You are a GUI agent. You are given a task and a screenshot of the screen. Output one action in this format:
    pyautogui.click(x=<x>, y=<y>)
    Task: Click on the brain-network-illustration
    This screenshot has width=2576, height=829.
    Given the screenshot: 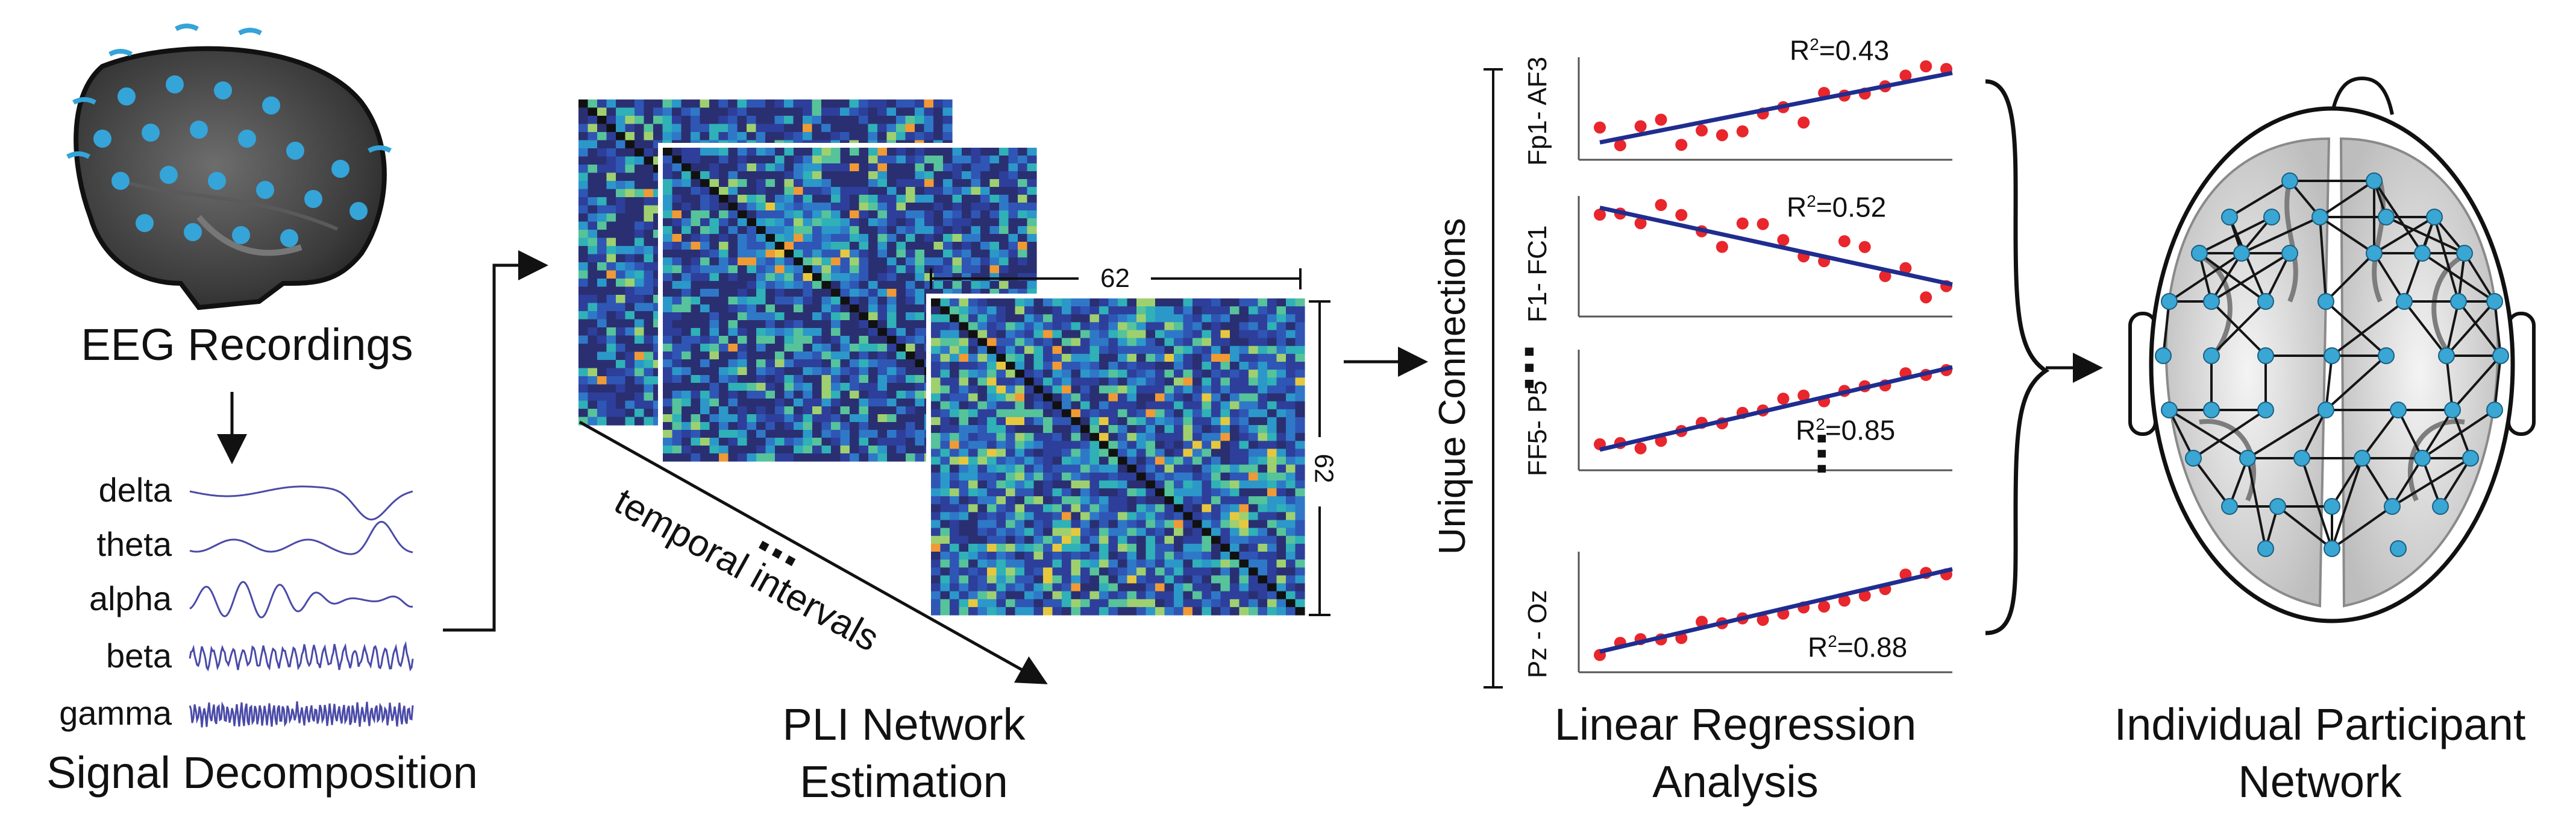 What is the action you would take?
    pyautogui.click(x=2332, y=350)
    